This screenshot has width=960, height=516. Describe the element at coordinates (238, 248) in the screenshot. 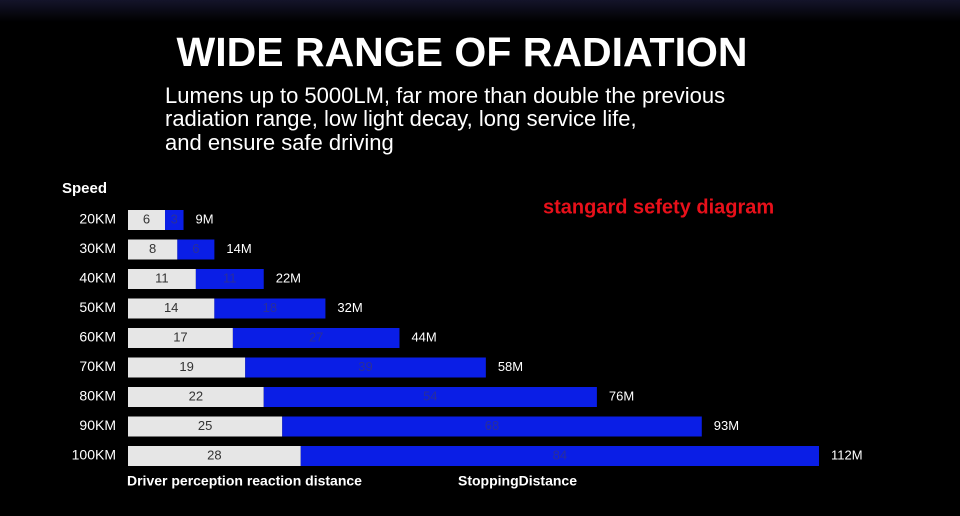

I see `total-label: 14M` at that location.